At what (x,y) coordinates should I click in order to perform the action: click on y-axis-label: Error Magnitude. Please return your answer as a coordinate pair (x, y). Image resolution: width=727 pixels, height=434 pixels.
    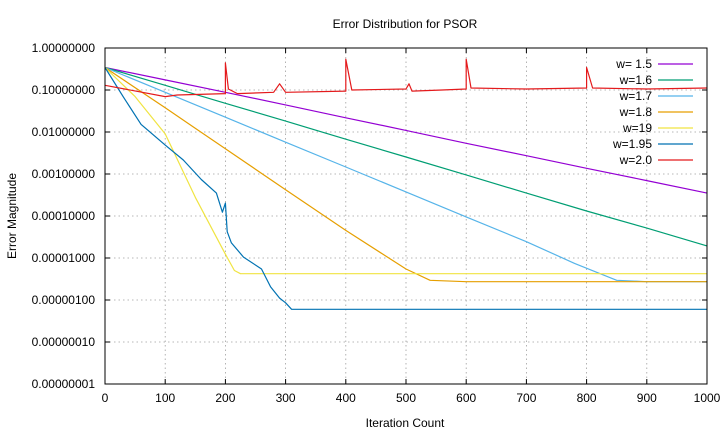
    Looking at the image, I should click on (12, 216).